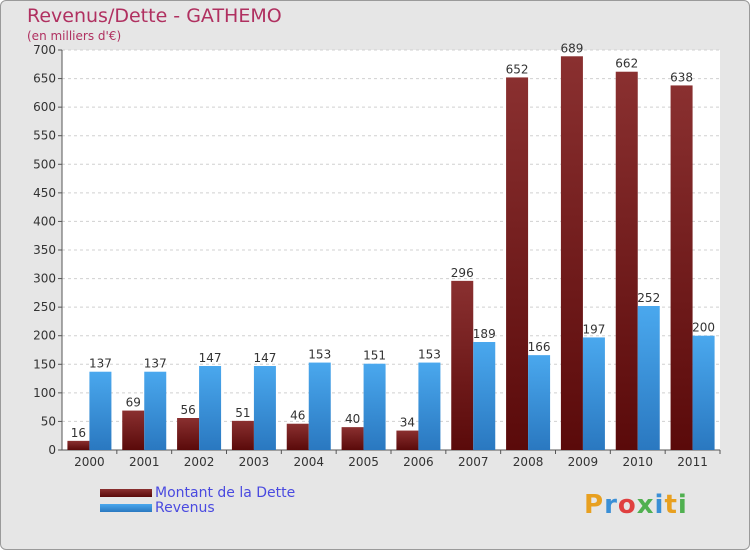 This screenshot has width=750, height=550. Describe the element at coordinates (242, 413) in the screenshot. I see `data-label-debt: 51` at that location.